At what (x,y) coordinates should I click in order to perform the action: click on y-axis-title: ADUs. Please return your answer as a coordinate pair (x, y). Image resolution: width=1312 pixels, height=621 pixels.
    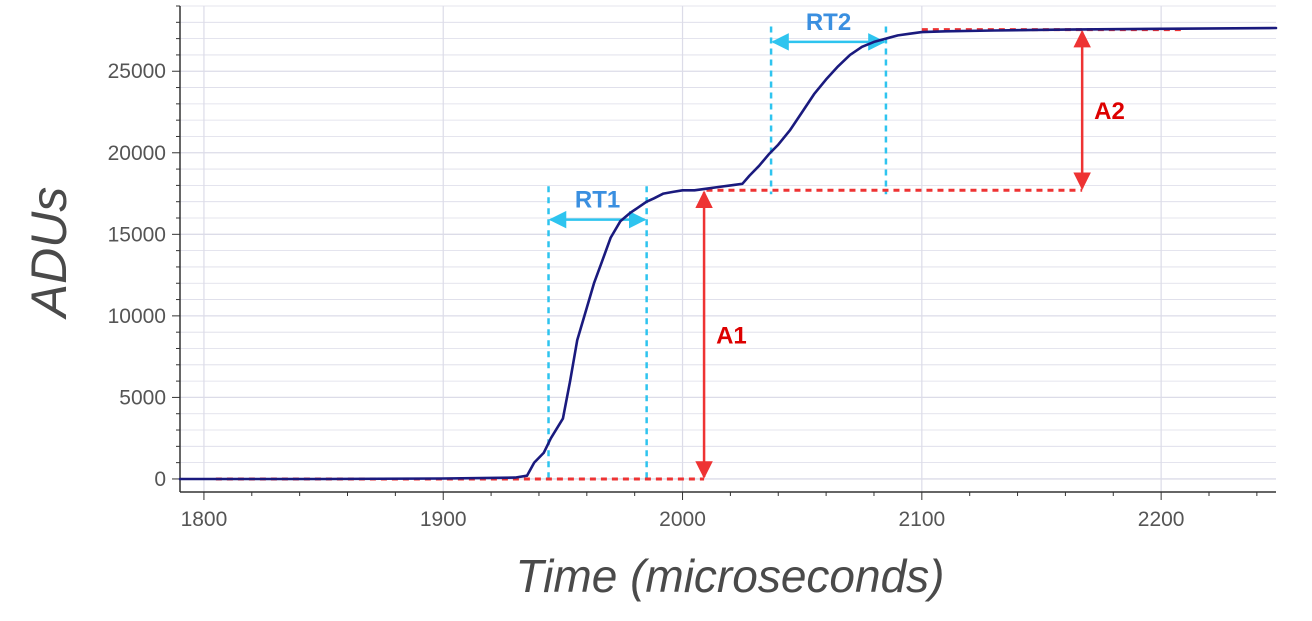
    Looking at the image, I should click on (49, 254).